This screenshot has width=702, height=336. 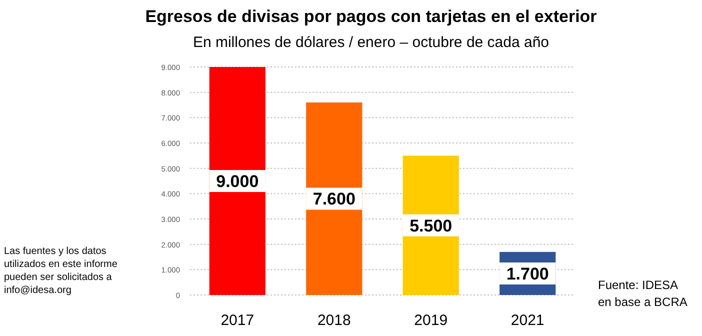 I want to click on x-tick-label: 2018, so click(x=334, y=320).